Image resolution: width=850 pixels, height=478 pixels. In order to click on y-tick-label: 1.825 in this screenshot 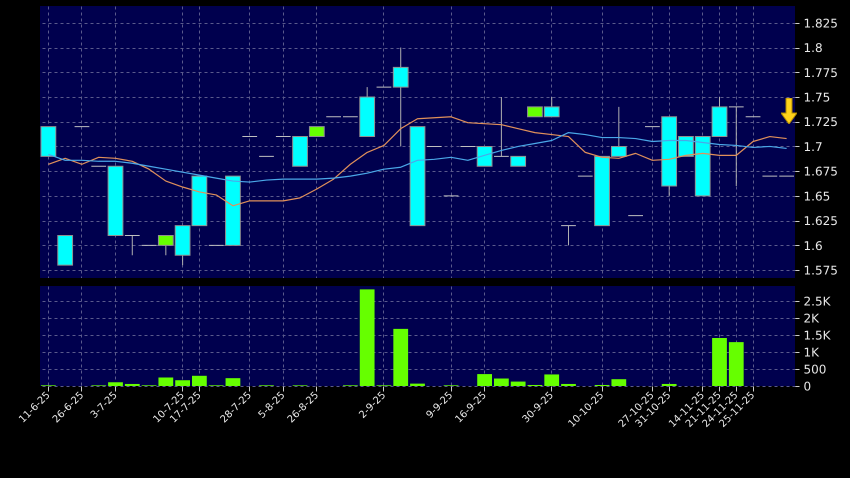, I will do `click(821, 23)`.